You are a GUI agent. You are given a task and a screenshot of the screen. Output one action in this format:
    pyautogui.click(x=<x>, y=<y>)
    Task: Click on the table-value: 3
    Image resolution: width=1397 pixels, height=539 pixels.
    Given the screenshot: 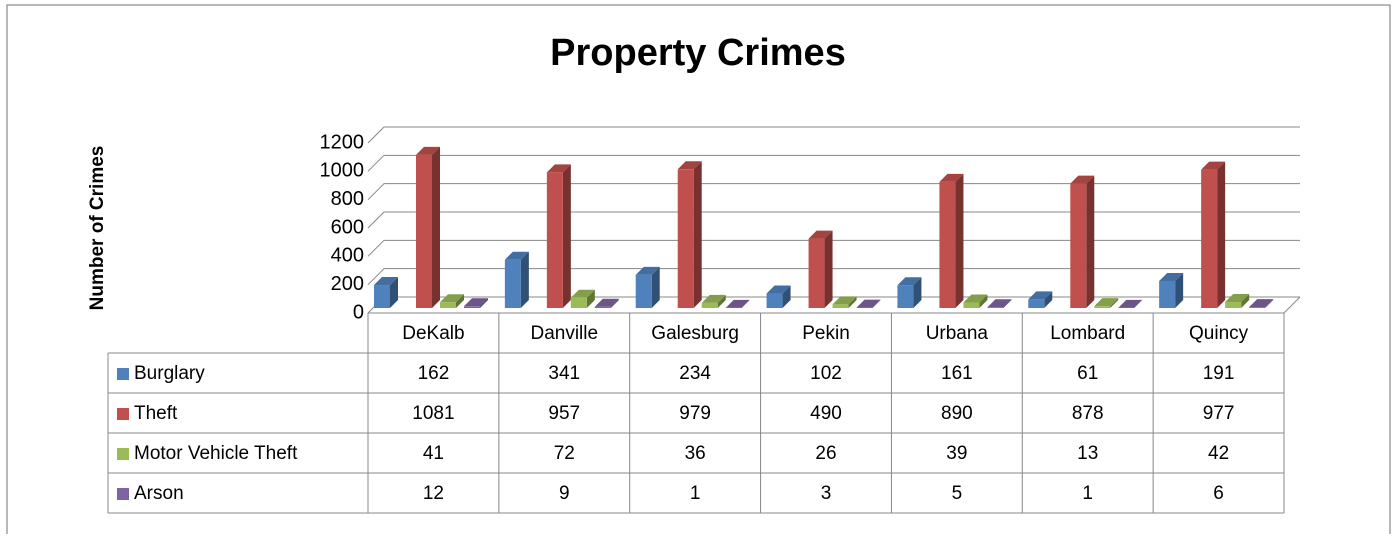 What is the action you would take?
    pyautogui.click(x=826, y=493)
    